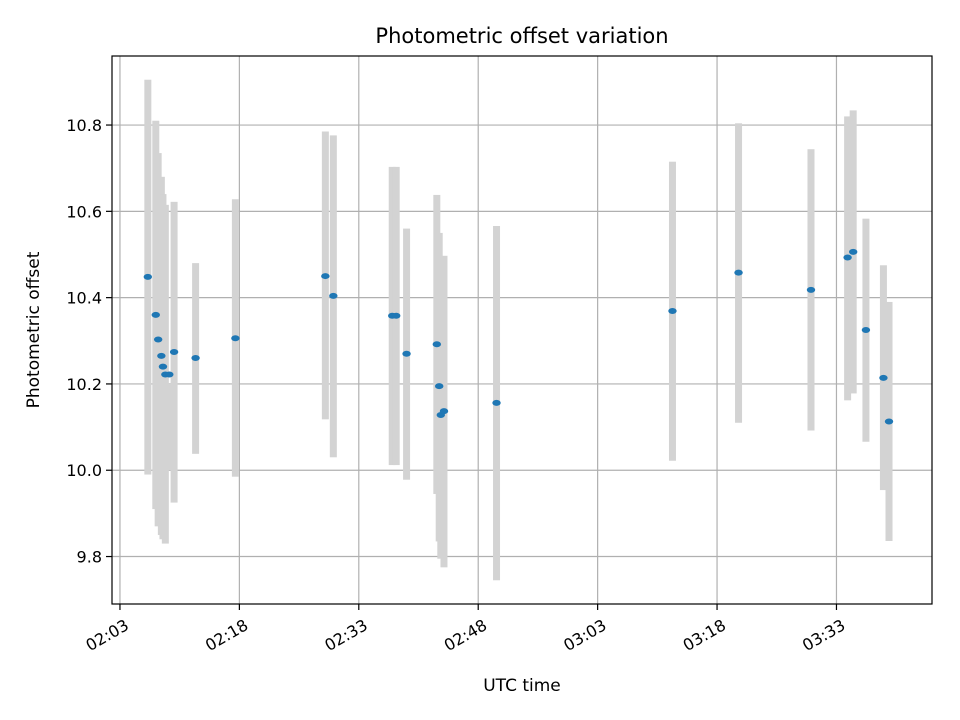 The height and width of the screenshot is (720, 960). I want to click on y-tick-label: 10.0, so click(84, 470).